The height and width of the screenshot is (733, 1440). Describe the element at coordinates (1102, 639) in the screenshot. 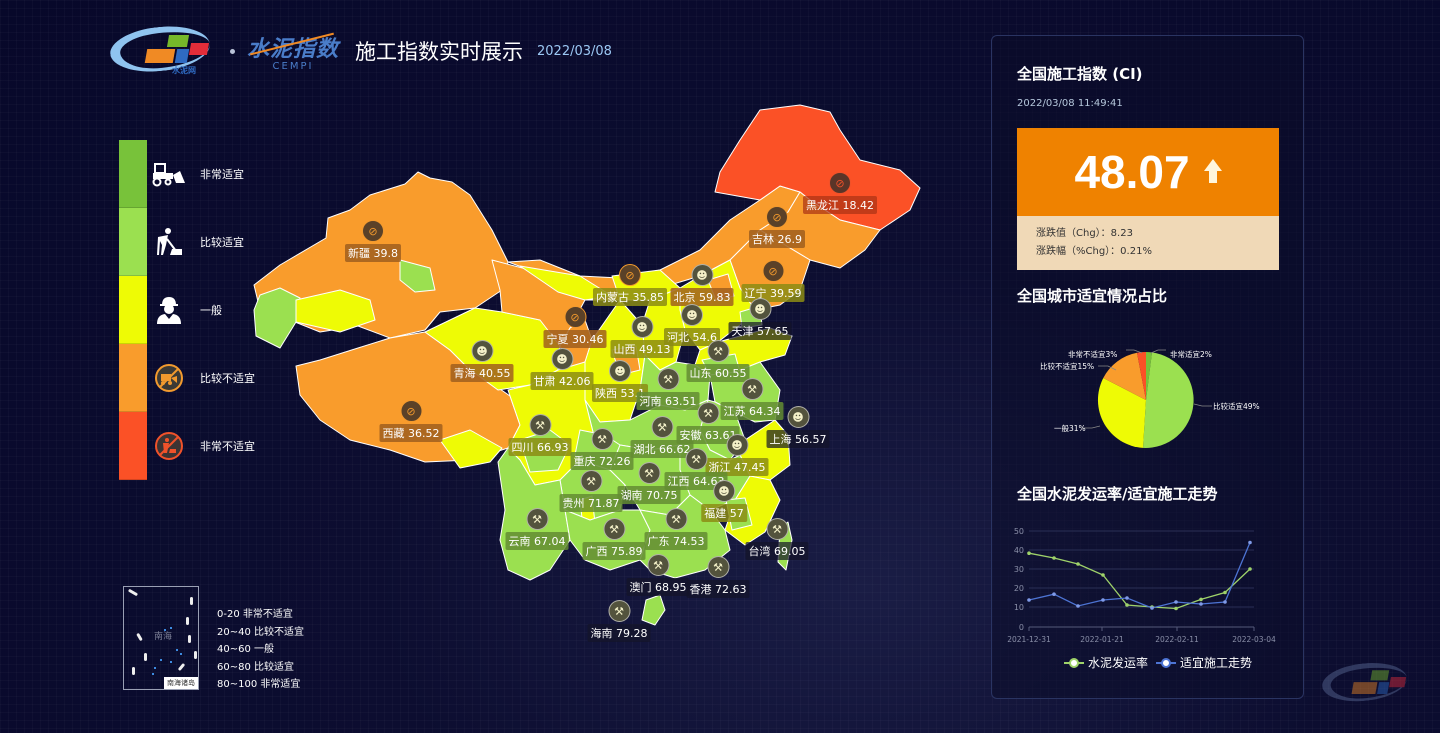

I see `svg-text: 2022-01-21` at that location.